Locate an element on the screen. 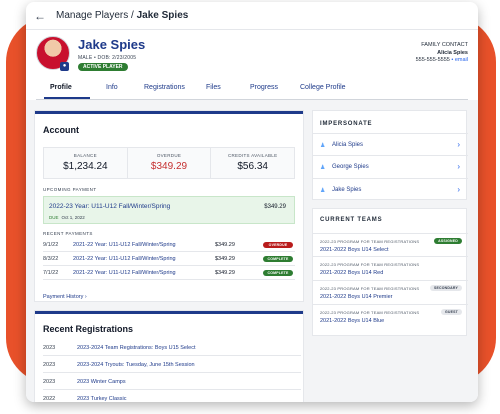  arrow-left-icon: ← is located at coordinates (40, 15).